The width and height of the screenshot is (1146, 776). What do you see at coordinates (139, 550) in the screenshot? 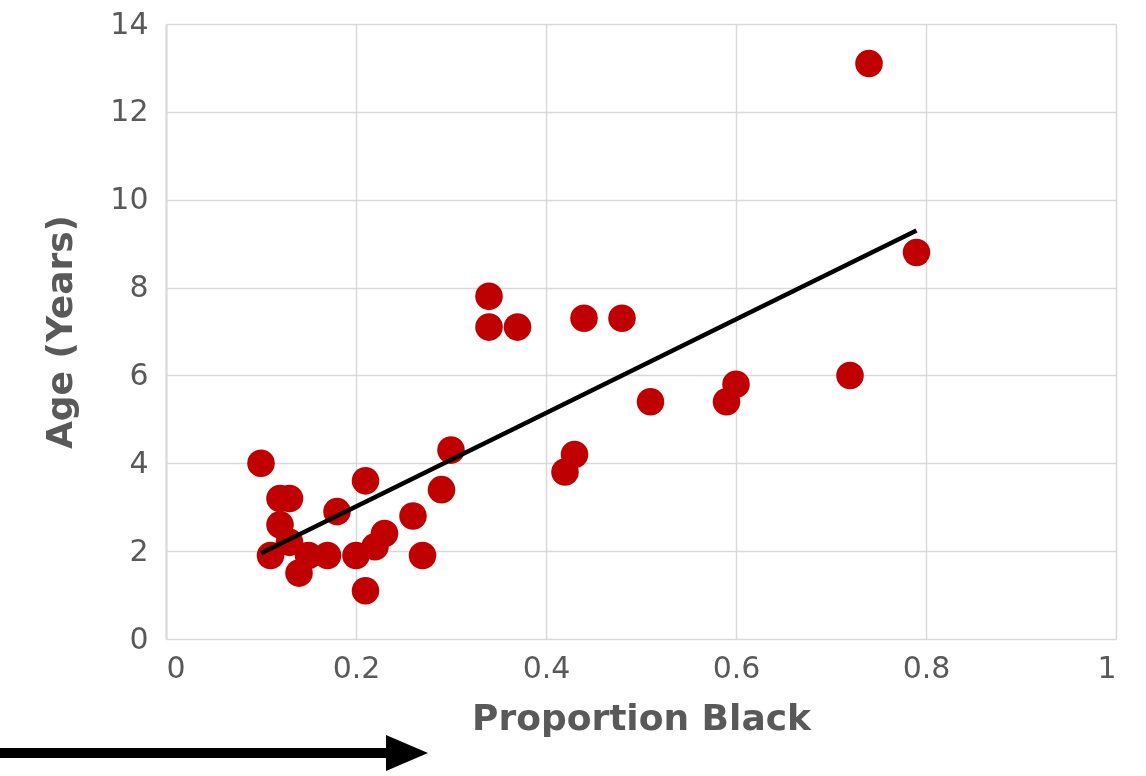
I see `y-tick-label: 2` at bounding box center [139, 550].